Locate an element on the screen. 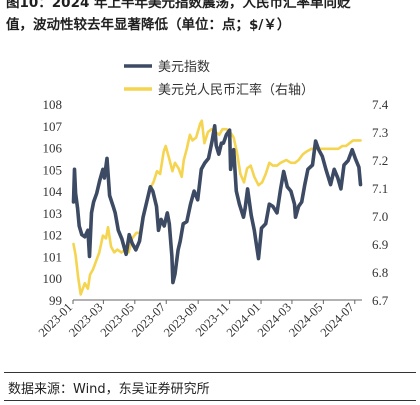  legend-label: 美元兑人民币汇率（右轴） is located at coordinates (236, 90).